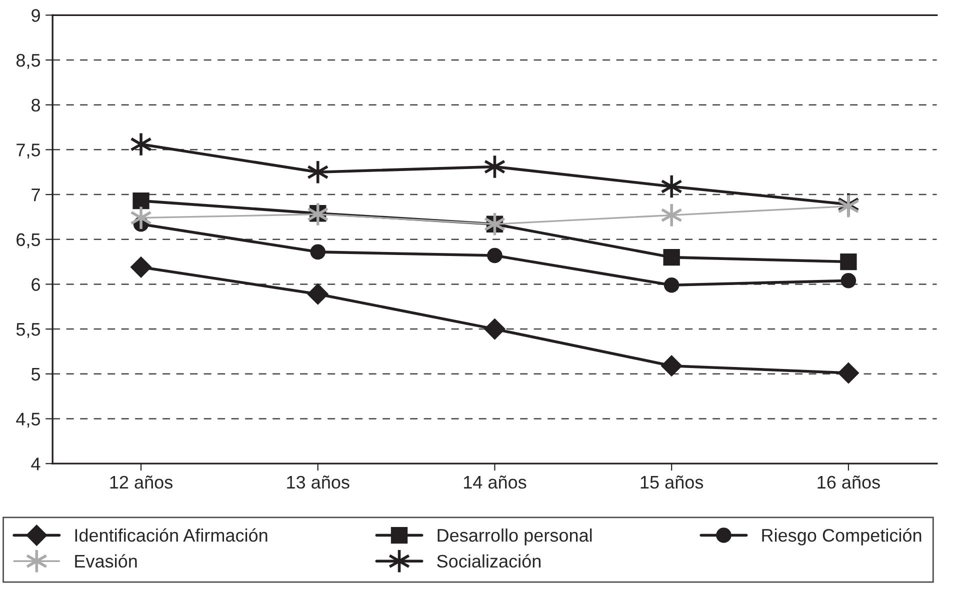 The width and height of the screenshot is (956, 606). Describe the element at coordinates (28, 240) in the screenshot. I see `y-tick-label: 6,5` at that location.